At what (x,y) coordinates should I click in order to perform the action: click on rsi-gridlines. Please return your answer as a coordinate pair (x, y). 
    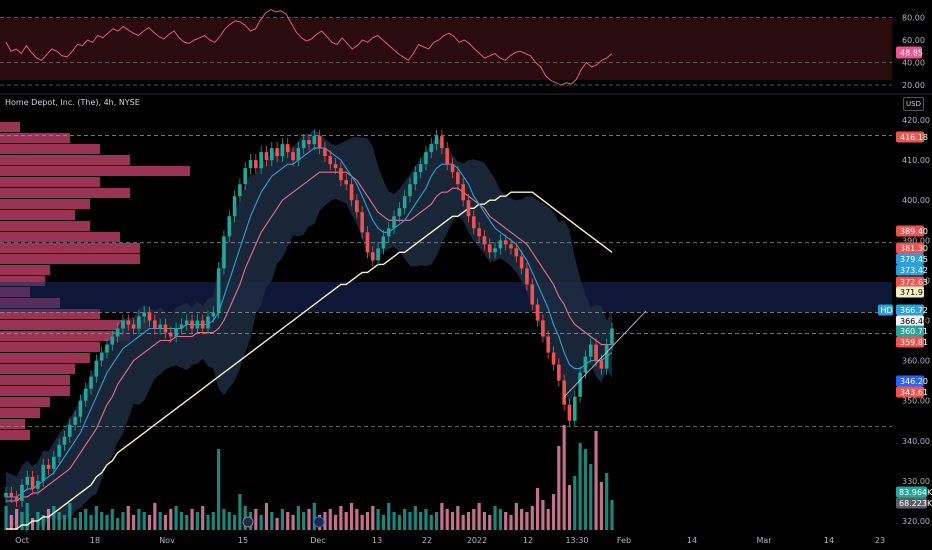
    Looking at the image, I should click on (446, 51).